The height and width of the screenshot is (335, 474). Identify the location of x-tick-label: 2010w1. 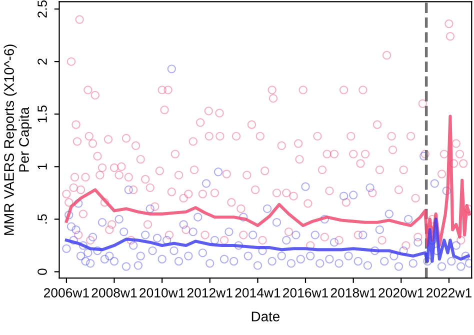
(162, 293).